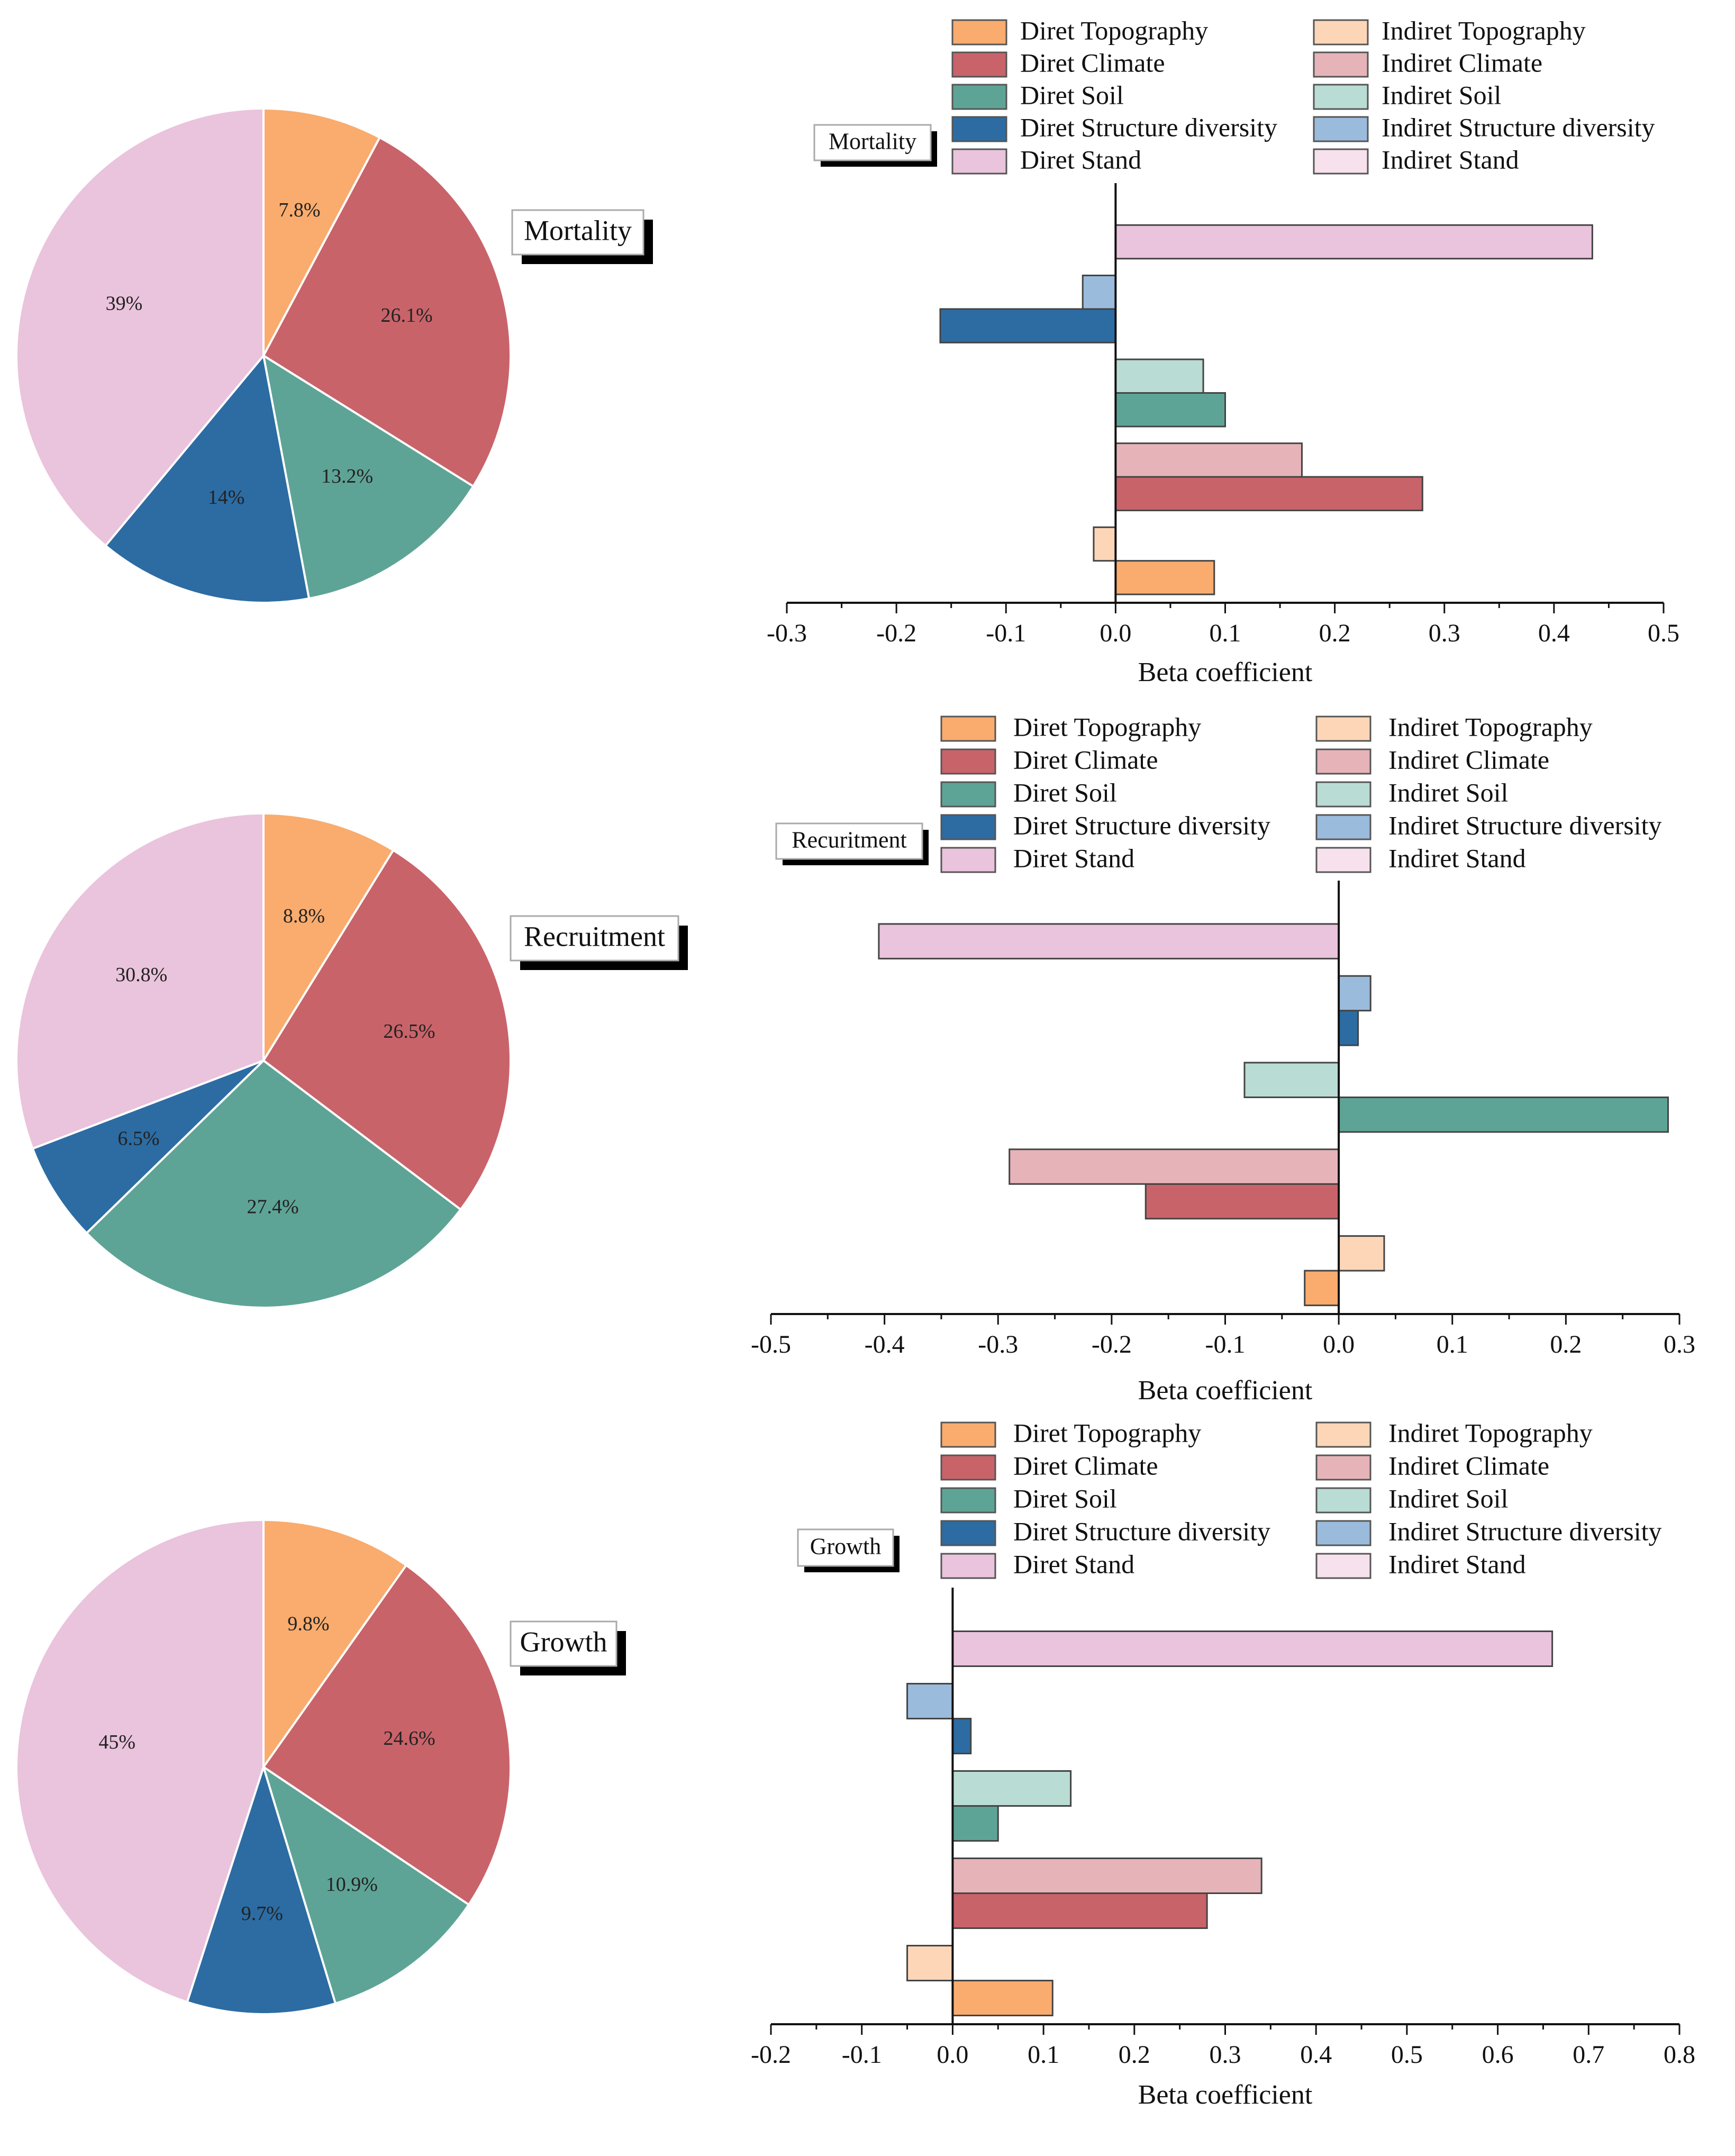 Image resolution: width=1735 pixels, height=2156 pixels. Describe the element at coordinates (409, 1738) in the screenshot. I see `pie-slice-label: 24.6%` at that location.